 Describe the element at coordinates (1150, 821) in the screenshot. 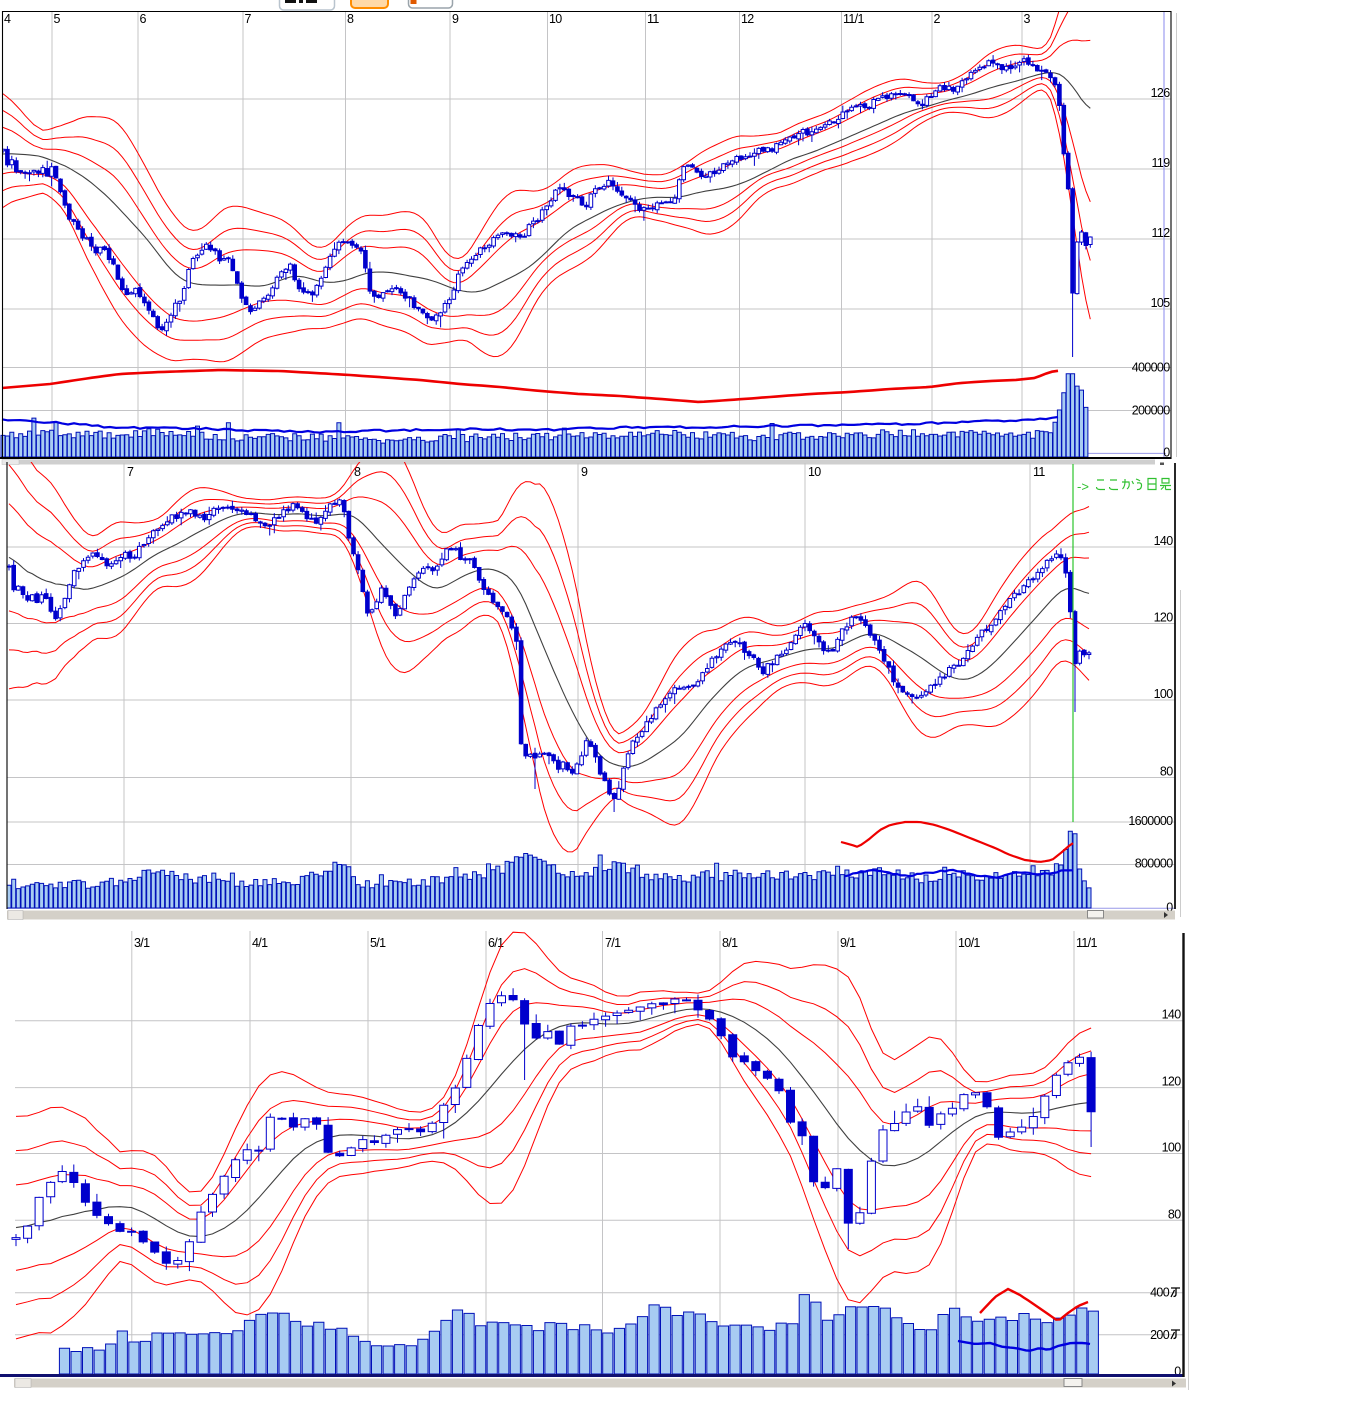

I see `svg-text: 1600000` at that location.